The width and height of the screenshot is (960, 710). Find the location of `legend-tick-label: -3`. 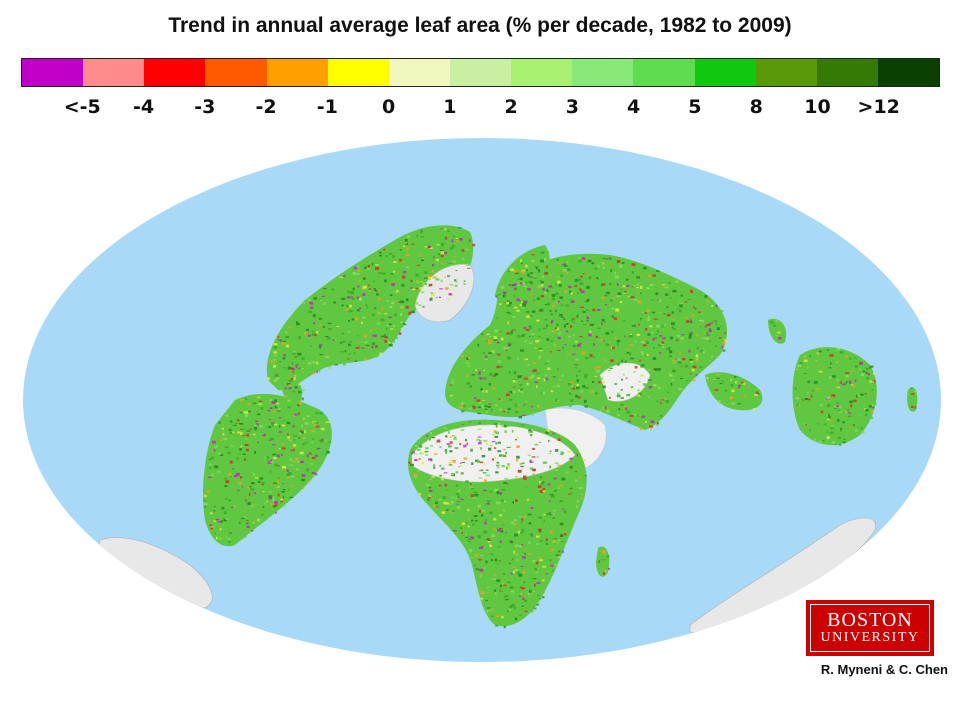

legend-tick-label: -3 is located at coordinates (205, 107).